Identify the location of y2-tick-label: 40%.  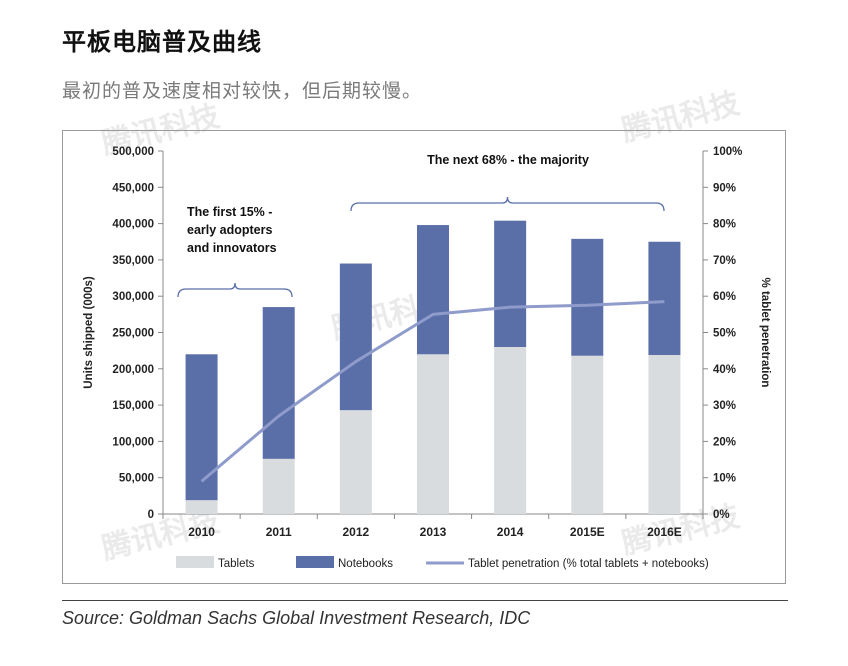
(724, 370).